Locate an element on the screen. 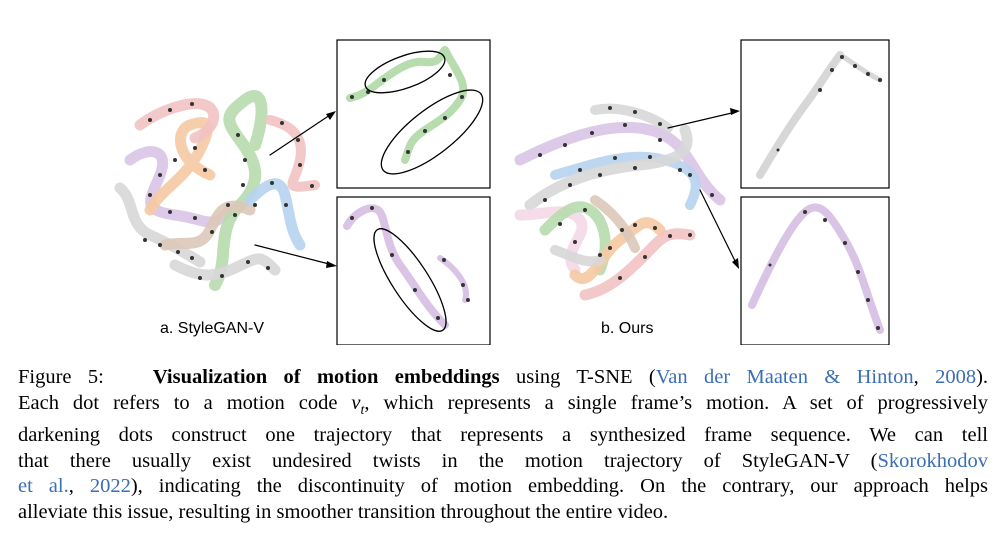 This screenshot has height=536, width=1006. trajectory-pink is located at coordinates (177, 121).